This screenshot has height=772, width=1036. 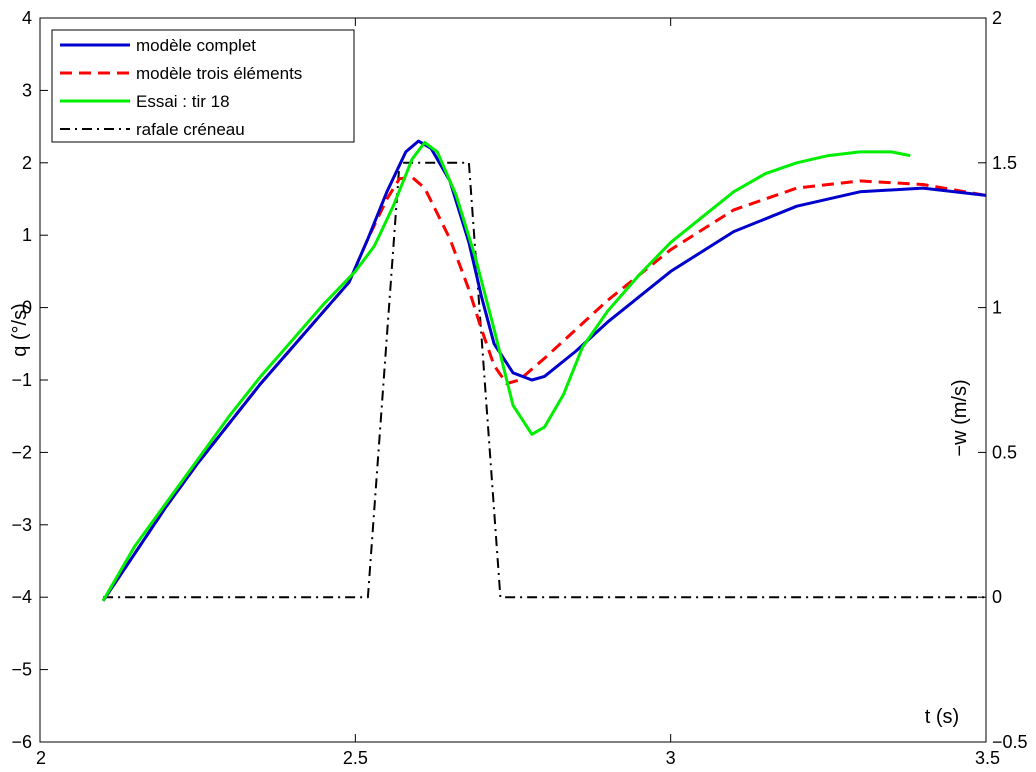 I want to click on y-right-tick-label: 2, so click(x=997, y=18).